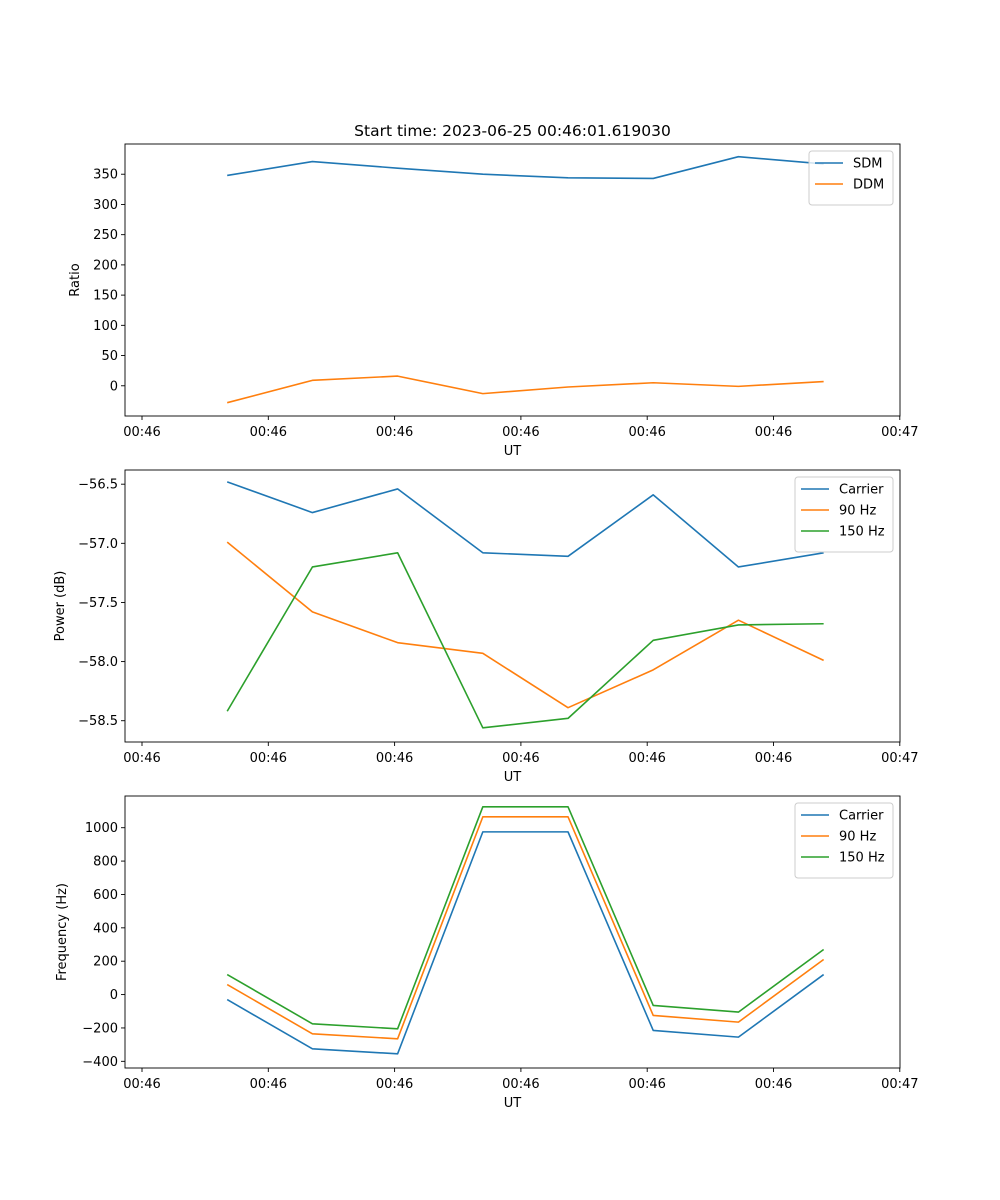 The width and height of the screenshot is (1000, 1200). Describe the element at coordinates (105, 862) in the screenshot. I see `y-tick-label: 800` at that location.